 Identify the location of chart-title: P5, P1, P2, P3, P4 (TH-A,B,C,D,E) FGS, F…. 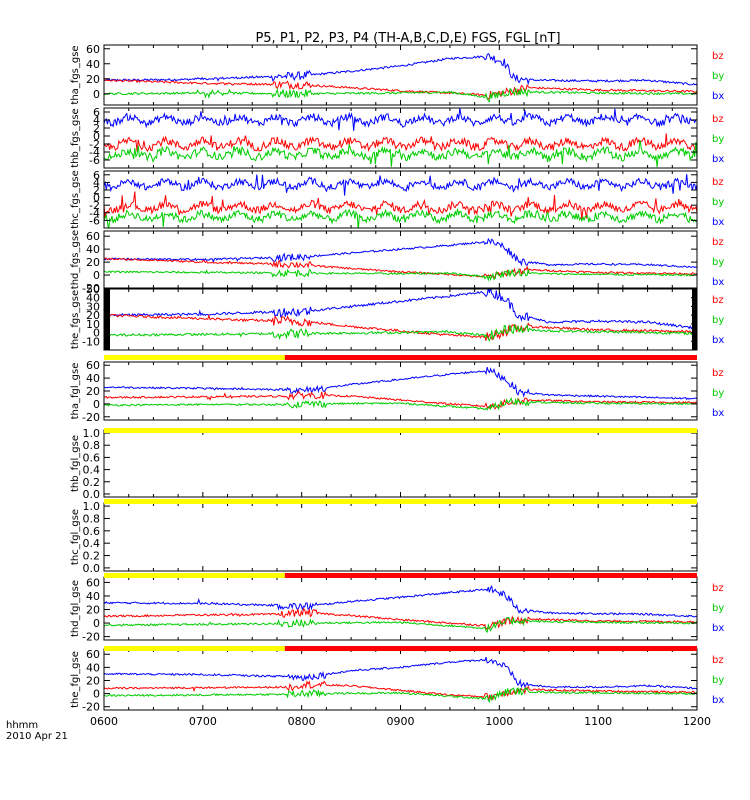
(407, 38).